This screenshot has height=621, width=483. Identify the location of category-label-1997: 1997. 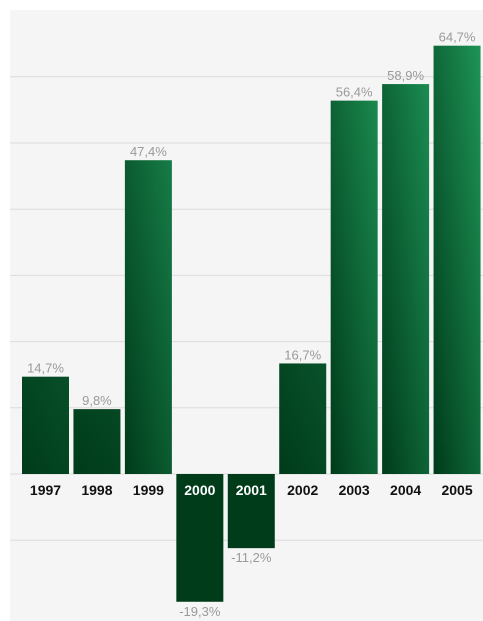
(45, 490).